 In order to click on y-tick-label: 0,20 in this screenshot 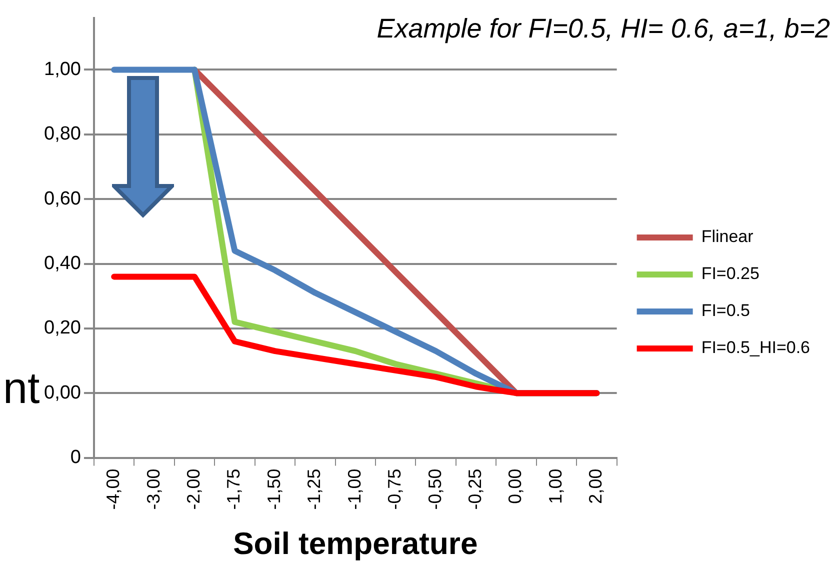, I will do `click(62, 328)`.